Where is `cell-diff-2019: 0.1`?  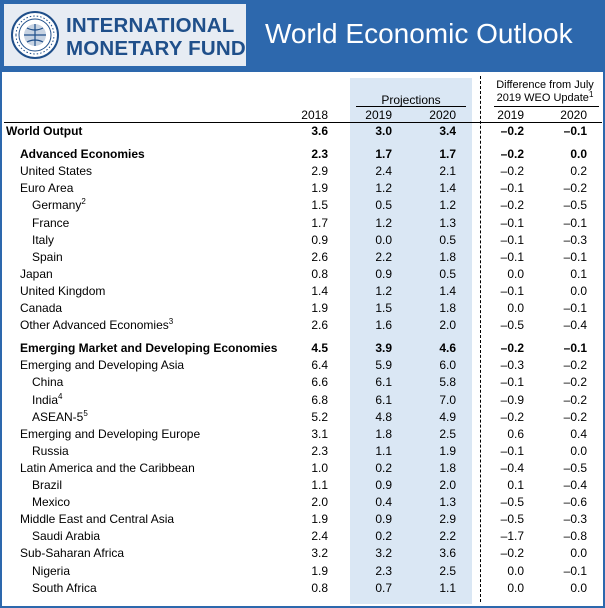
cell-diff-2019: 0.1 is located at coordinates (515, 485).